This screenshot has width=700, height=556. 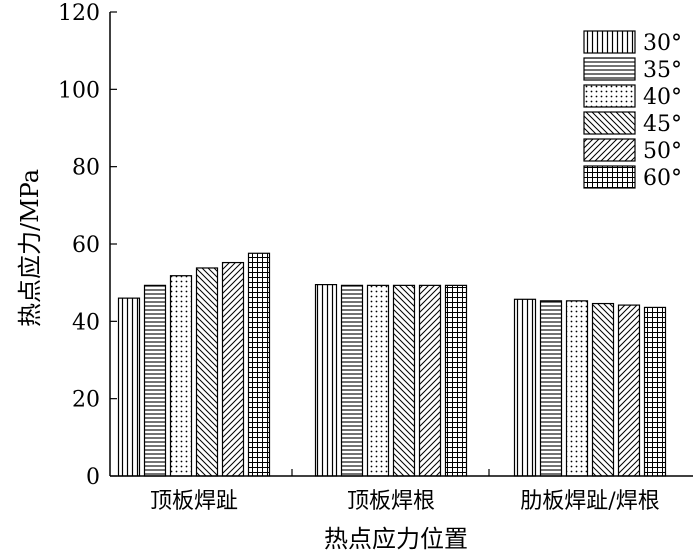 What do you see at coordinates (30, 248) in the screenshot?
I see `y-axis-title: 热点应力/MPa` at bounding box center [30, 248].